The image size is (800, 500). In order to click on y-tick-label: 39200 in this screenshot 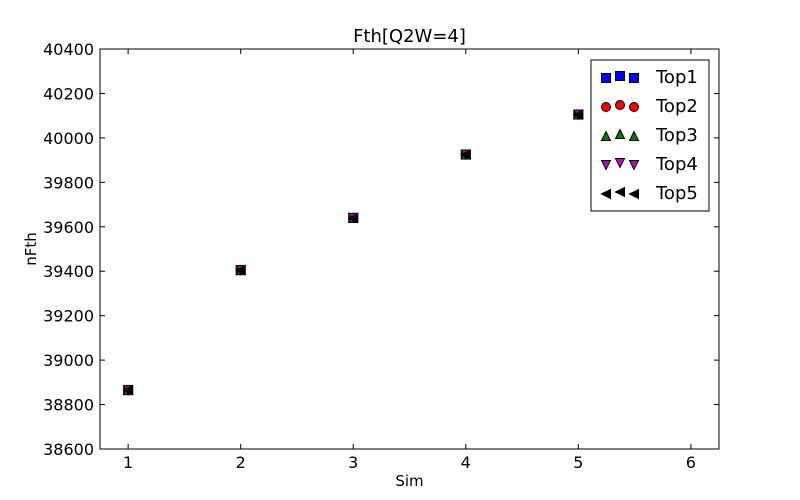, I will do `click(68, 316)`.